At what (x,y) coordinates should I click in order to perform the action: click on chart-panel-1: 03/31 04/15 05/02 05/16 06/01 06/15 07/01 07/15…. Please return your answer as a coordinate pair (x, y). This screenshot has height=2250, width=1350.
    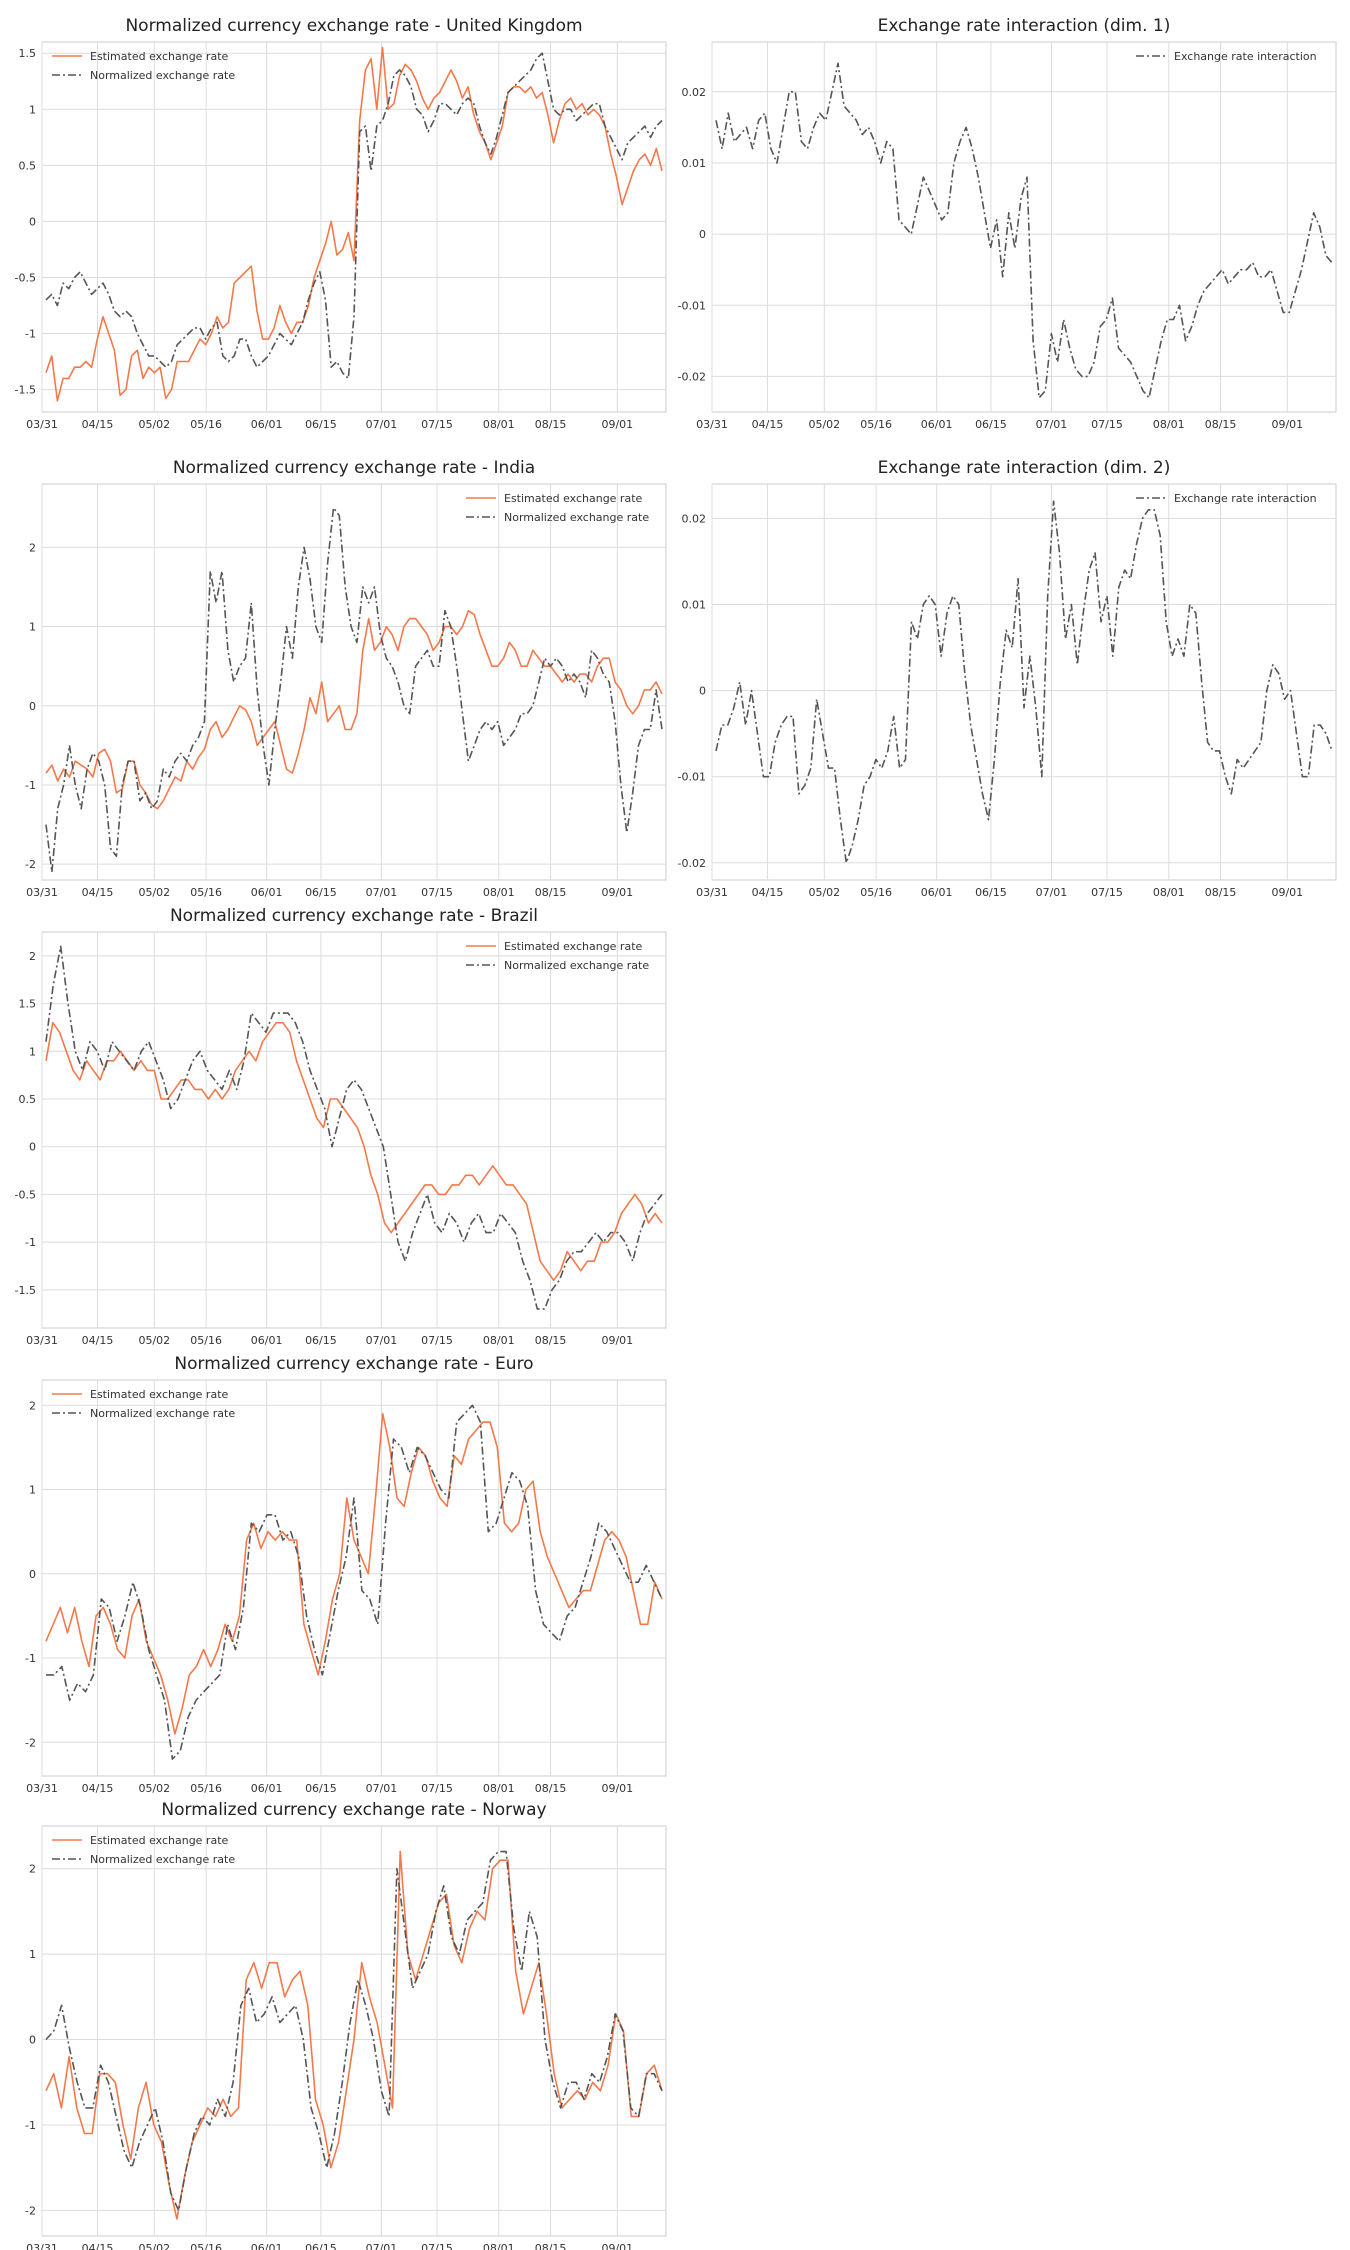
    Looking at the image, I should click on (1007, 223).